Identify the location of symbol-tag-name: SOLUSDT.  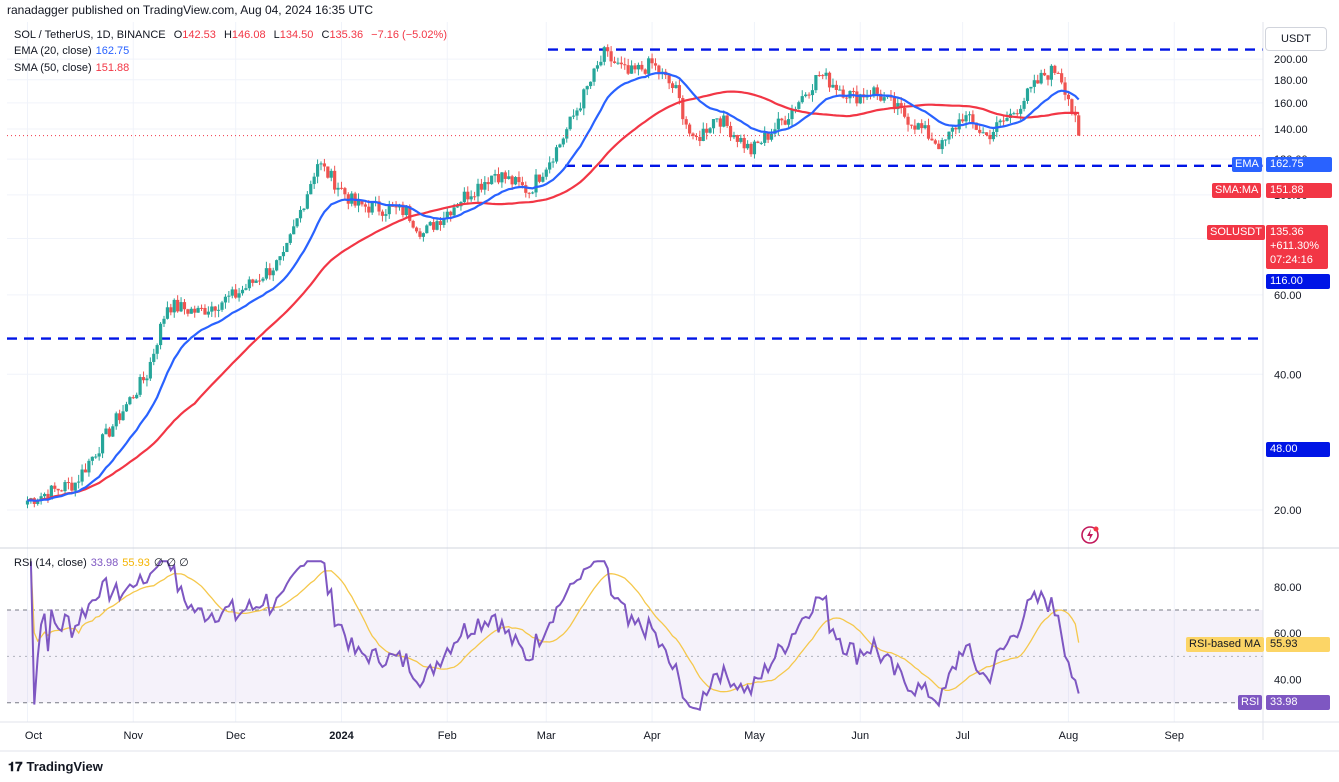
(1236, 232).